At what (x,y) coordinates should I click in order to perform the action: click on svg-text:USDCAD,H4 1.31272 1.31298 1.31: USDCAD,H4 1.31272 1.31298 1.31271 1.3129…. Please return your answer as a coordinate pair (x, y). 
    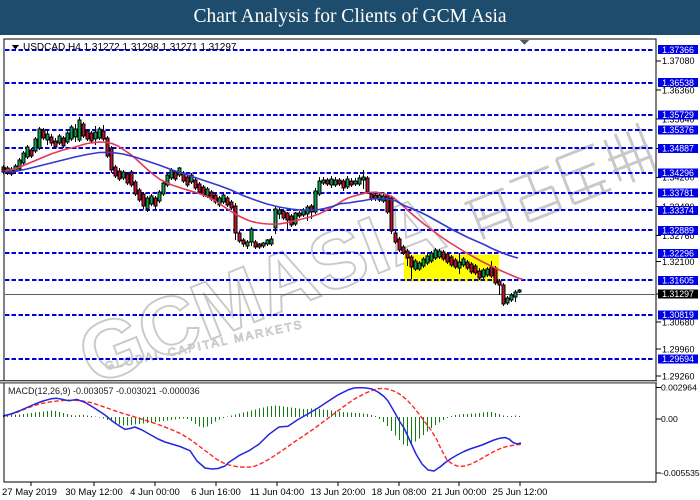
    Looking at the image, I should click on (130, 47).